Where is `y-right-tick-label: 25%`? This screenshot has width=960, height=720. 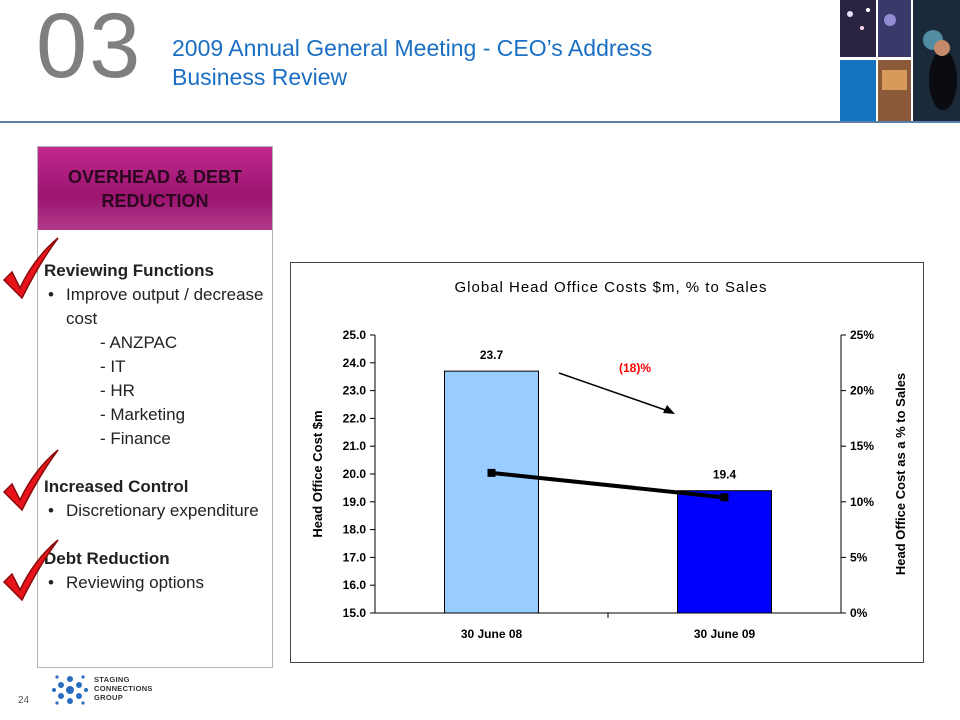
y-right-tick-label: 25% is located at coordinates (862, 335).